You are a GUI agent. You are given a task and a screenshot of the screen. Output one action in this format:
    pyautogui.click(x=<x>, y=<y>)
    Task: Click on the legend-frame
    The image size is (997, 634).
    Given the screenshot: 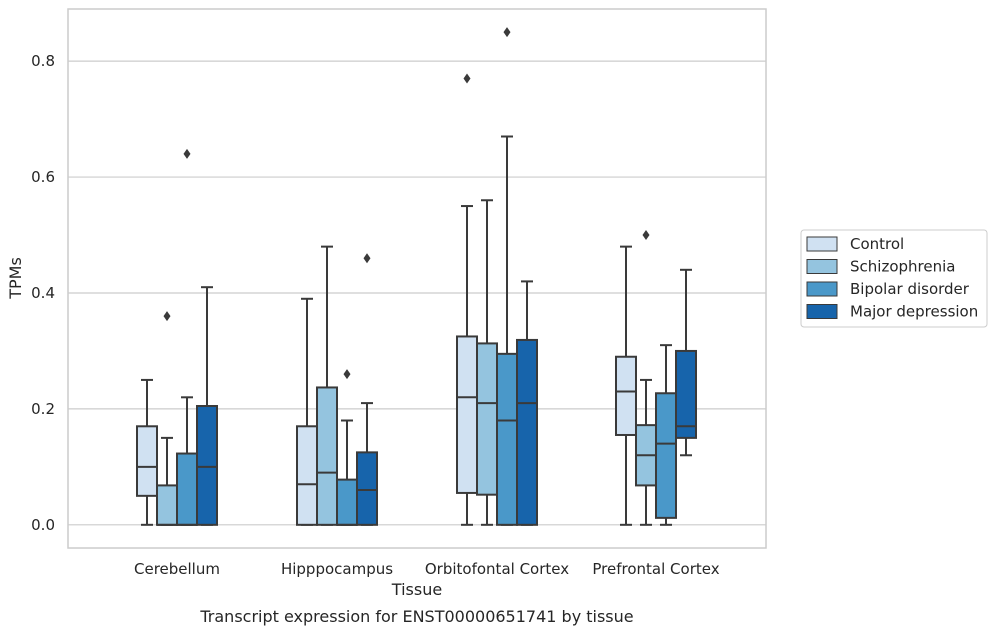 What is the action you would take?
    pyautogui.click(x=894, y=278)
    